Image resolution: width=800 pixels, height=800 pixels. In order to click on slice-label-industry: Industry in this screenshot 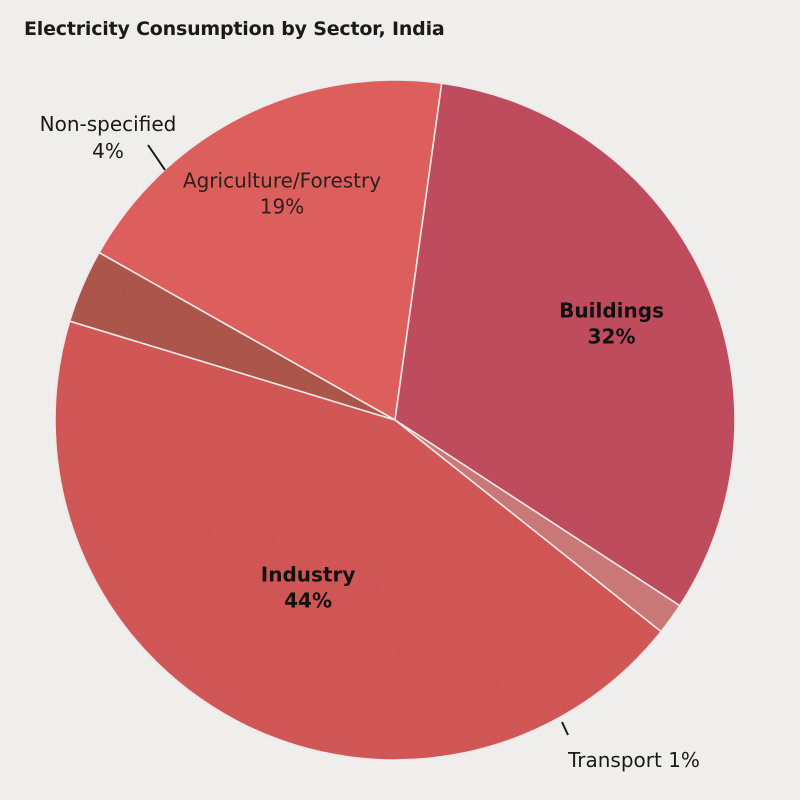, I will do `click(308, 575)`.